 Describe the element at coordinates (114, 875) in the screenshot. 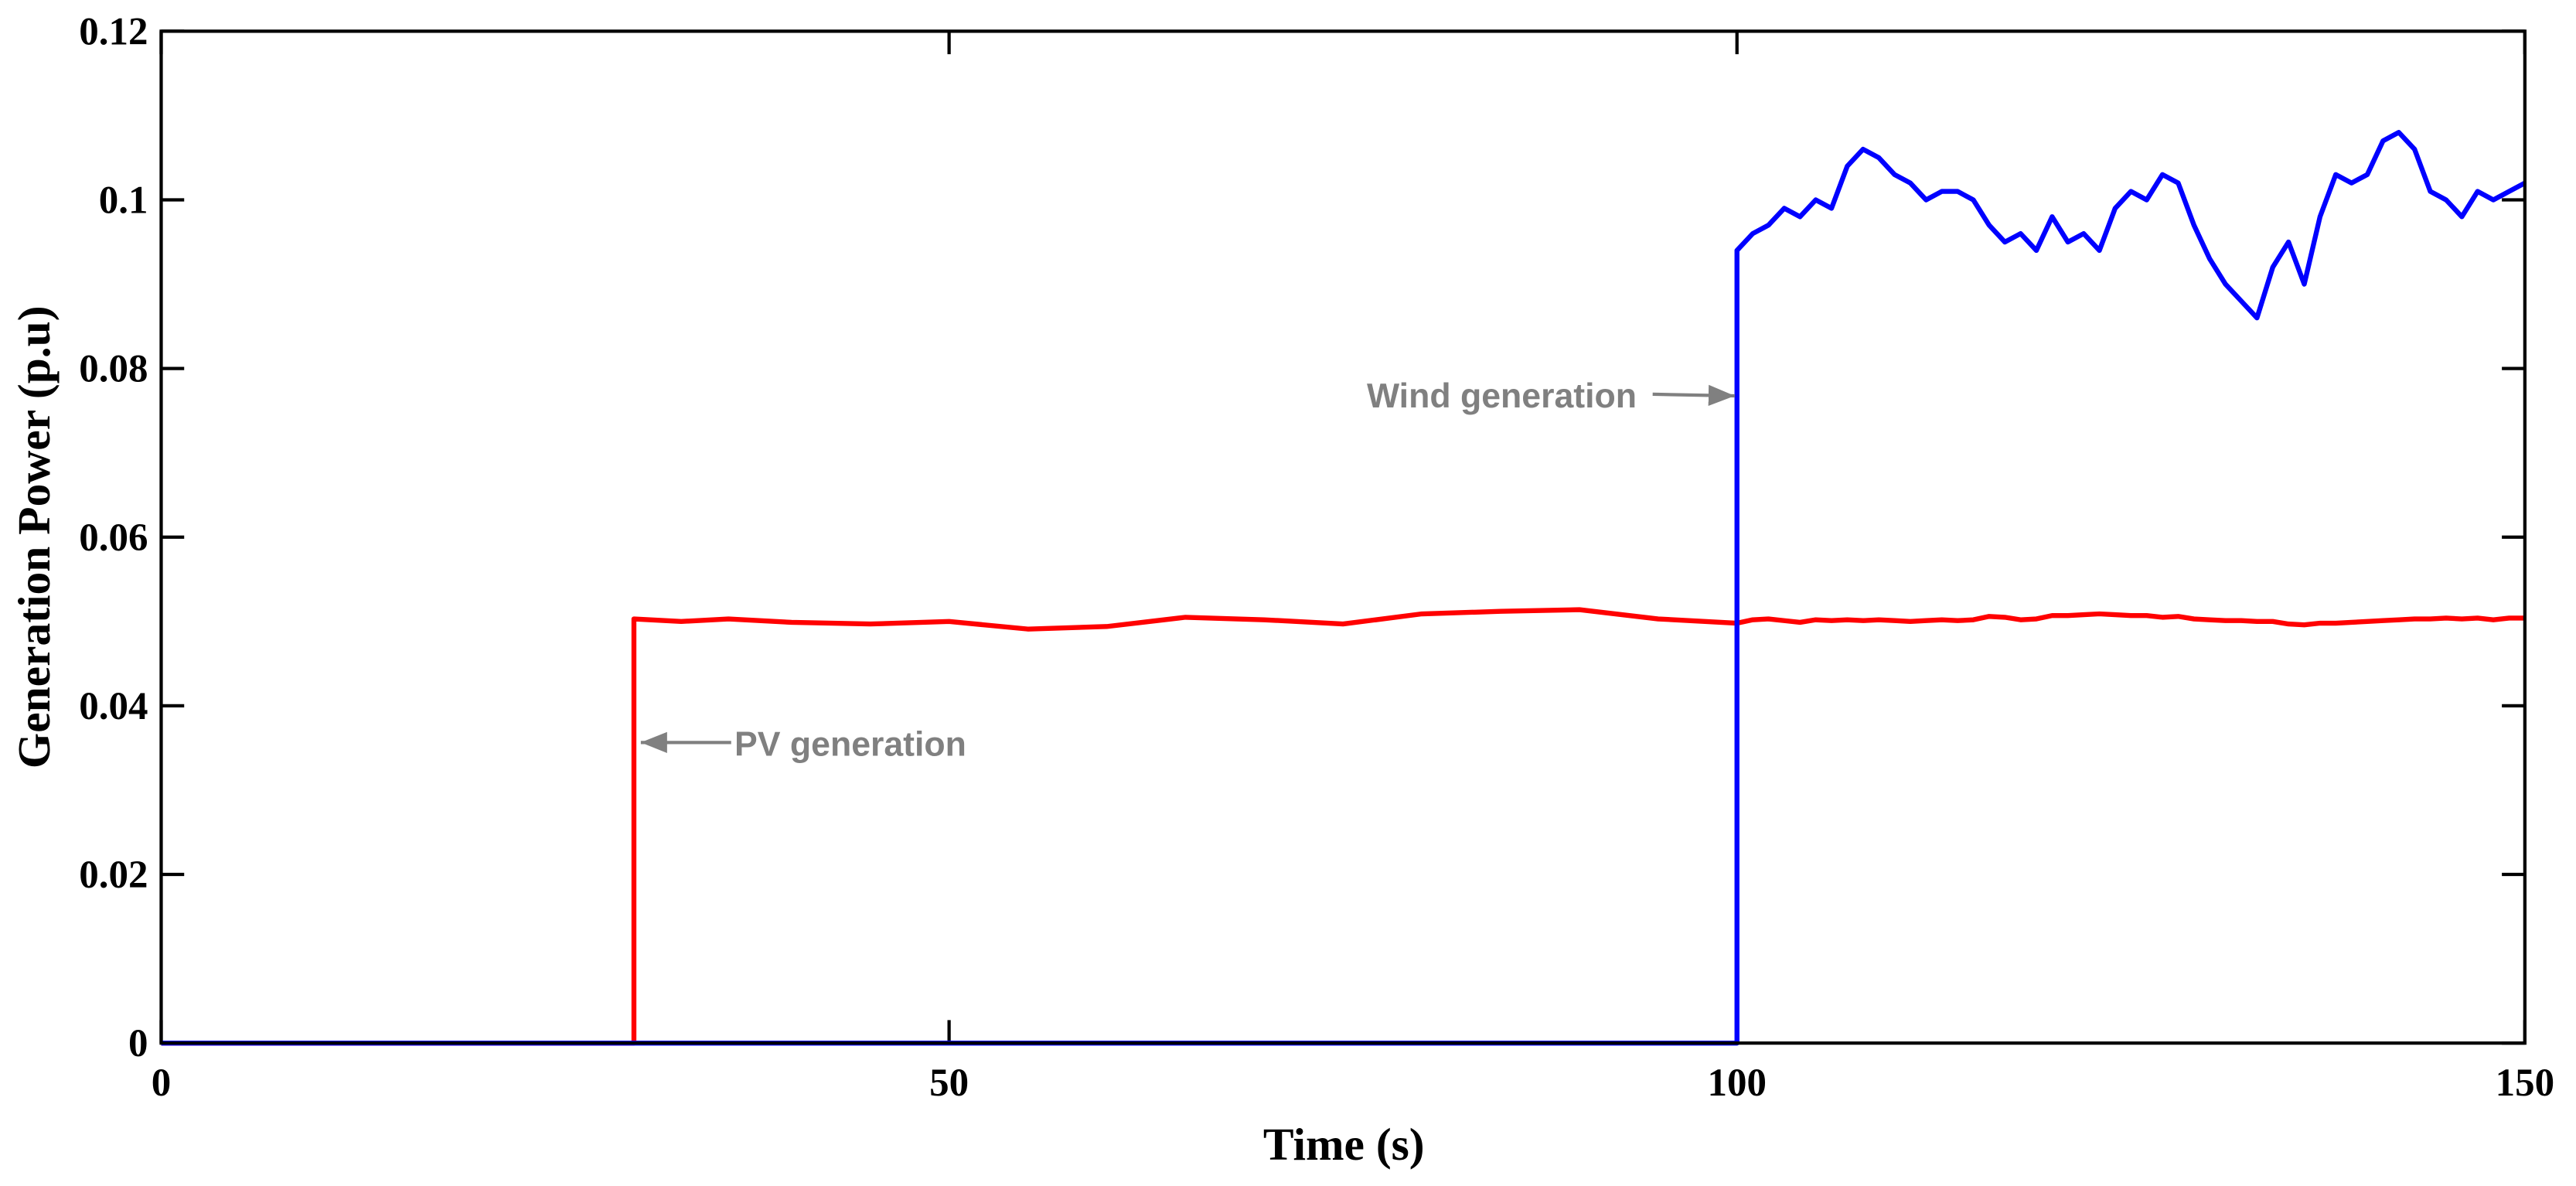

I see `y-tick-label: 0.02` at that location.